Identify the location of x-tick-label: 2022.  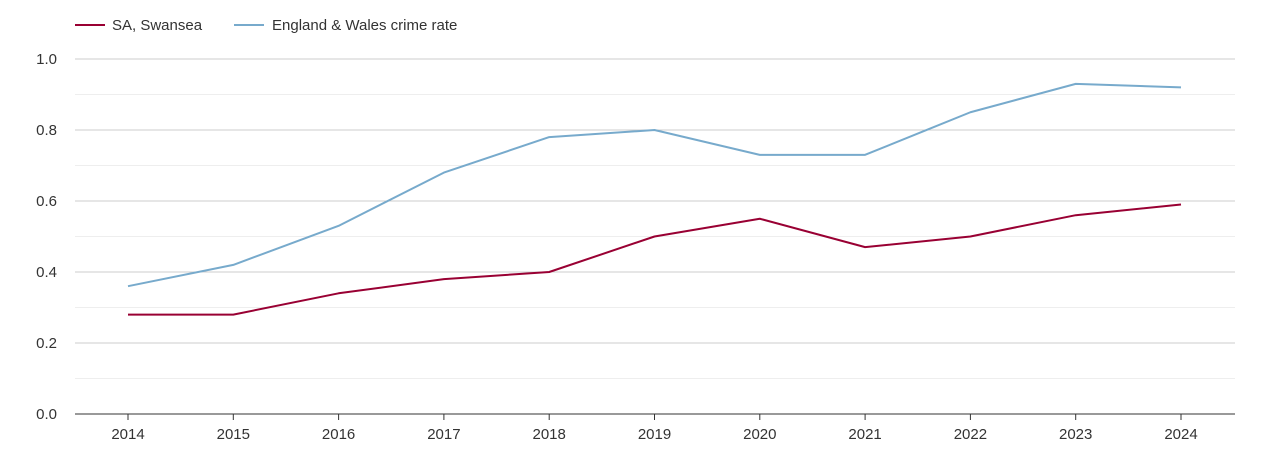
(970, 434).